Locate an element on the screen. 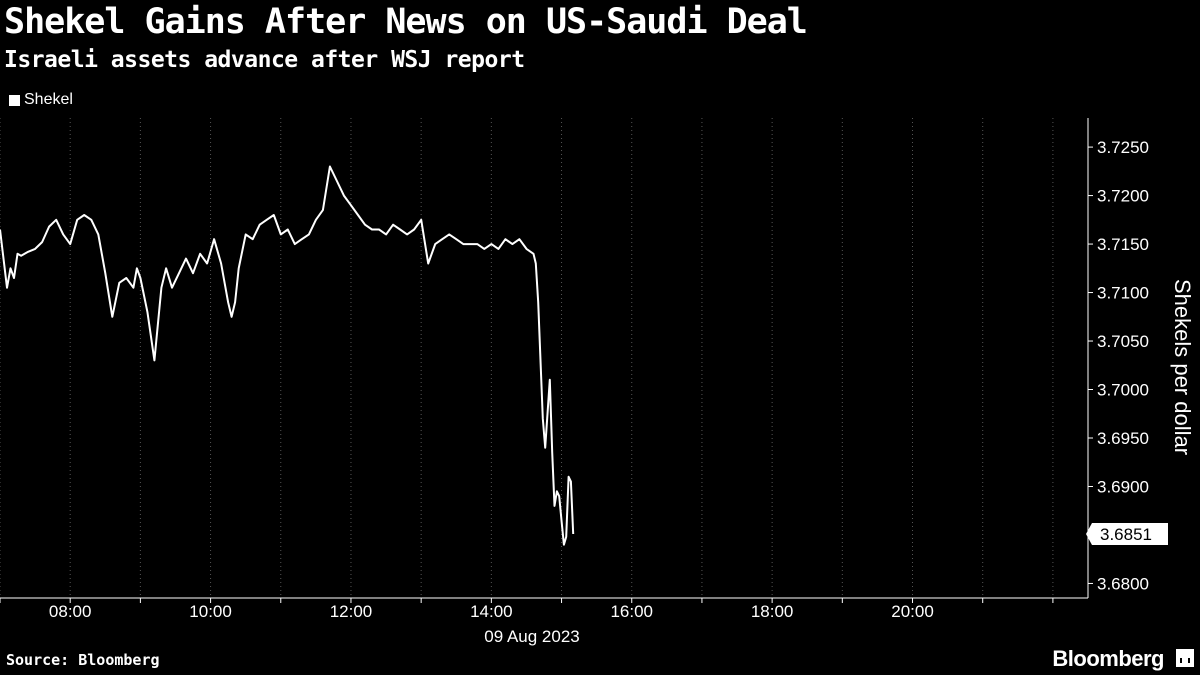 The width and height of the screenshot is (1200, 675). x-tick-label: 18:00 is located at coordinates (772, 611).